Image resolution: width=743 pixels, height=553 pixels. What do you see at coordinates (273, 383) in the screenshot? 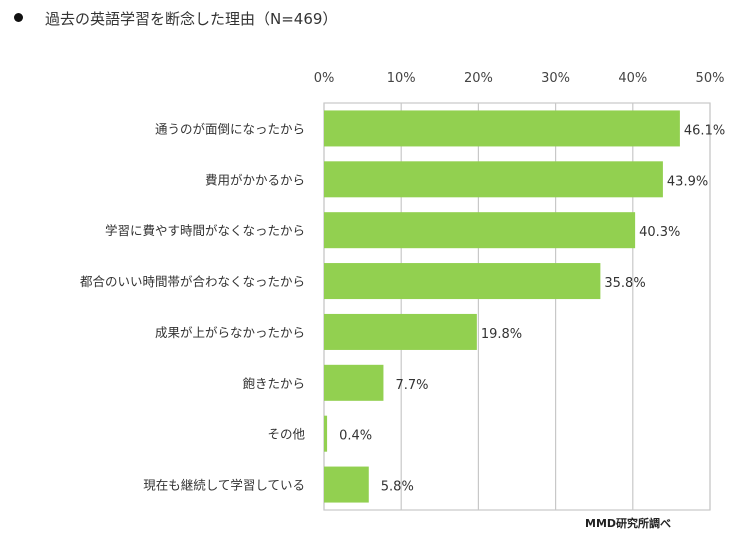
I see `category-label: 飽きたから` at bounding box center [273, 383].